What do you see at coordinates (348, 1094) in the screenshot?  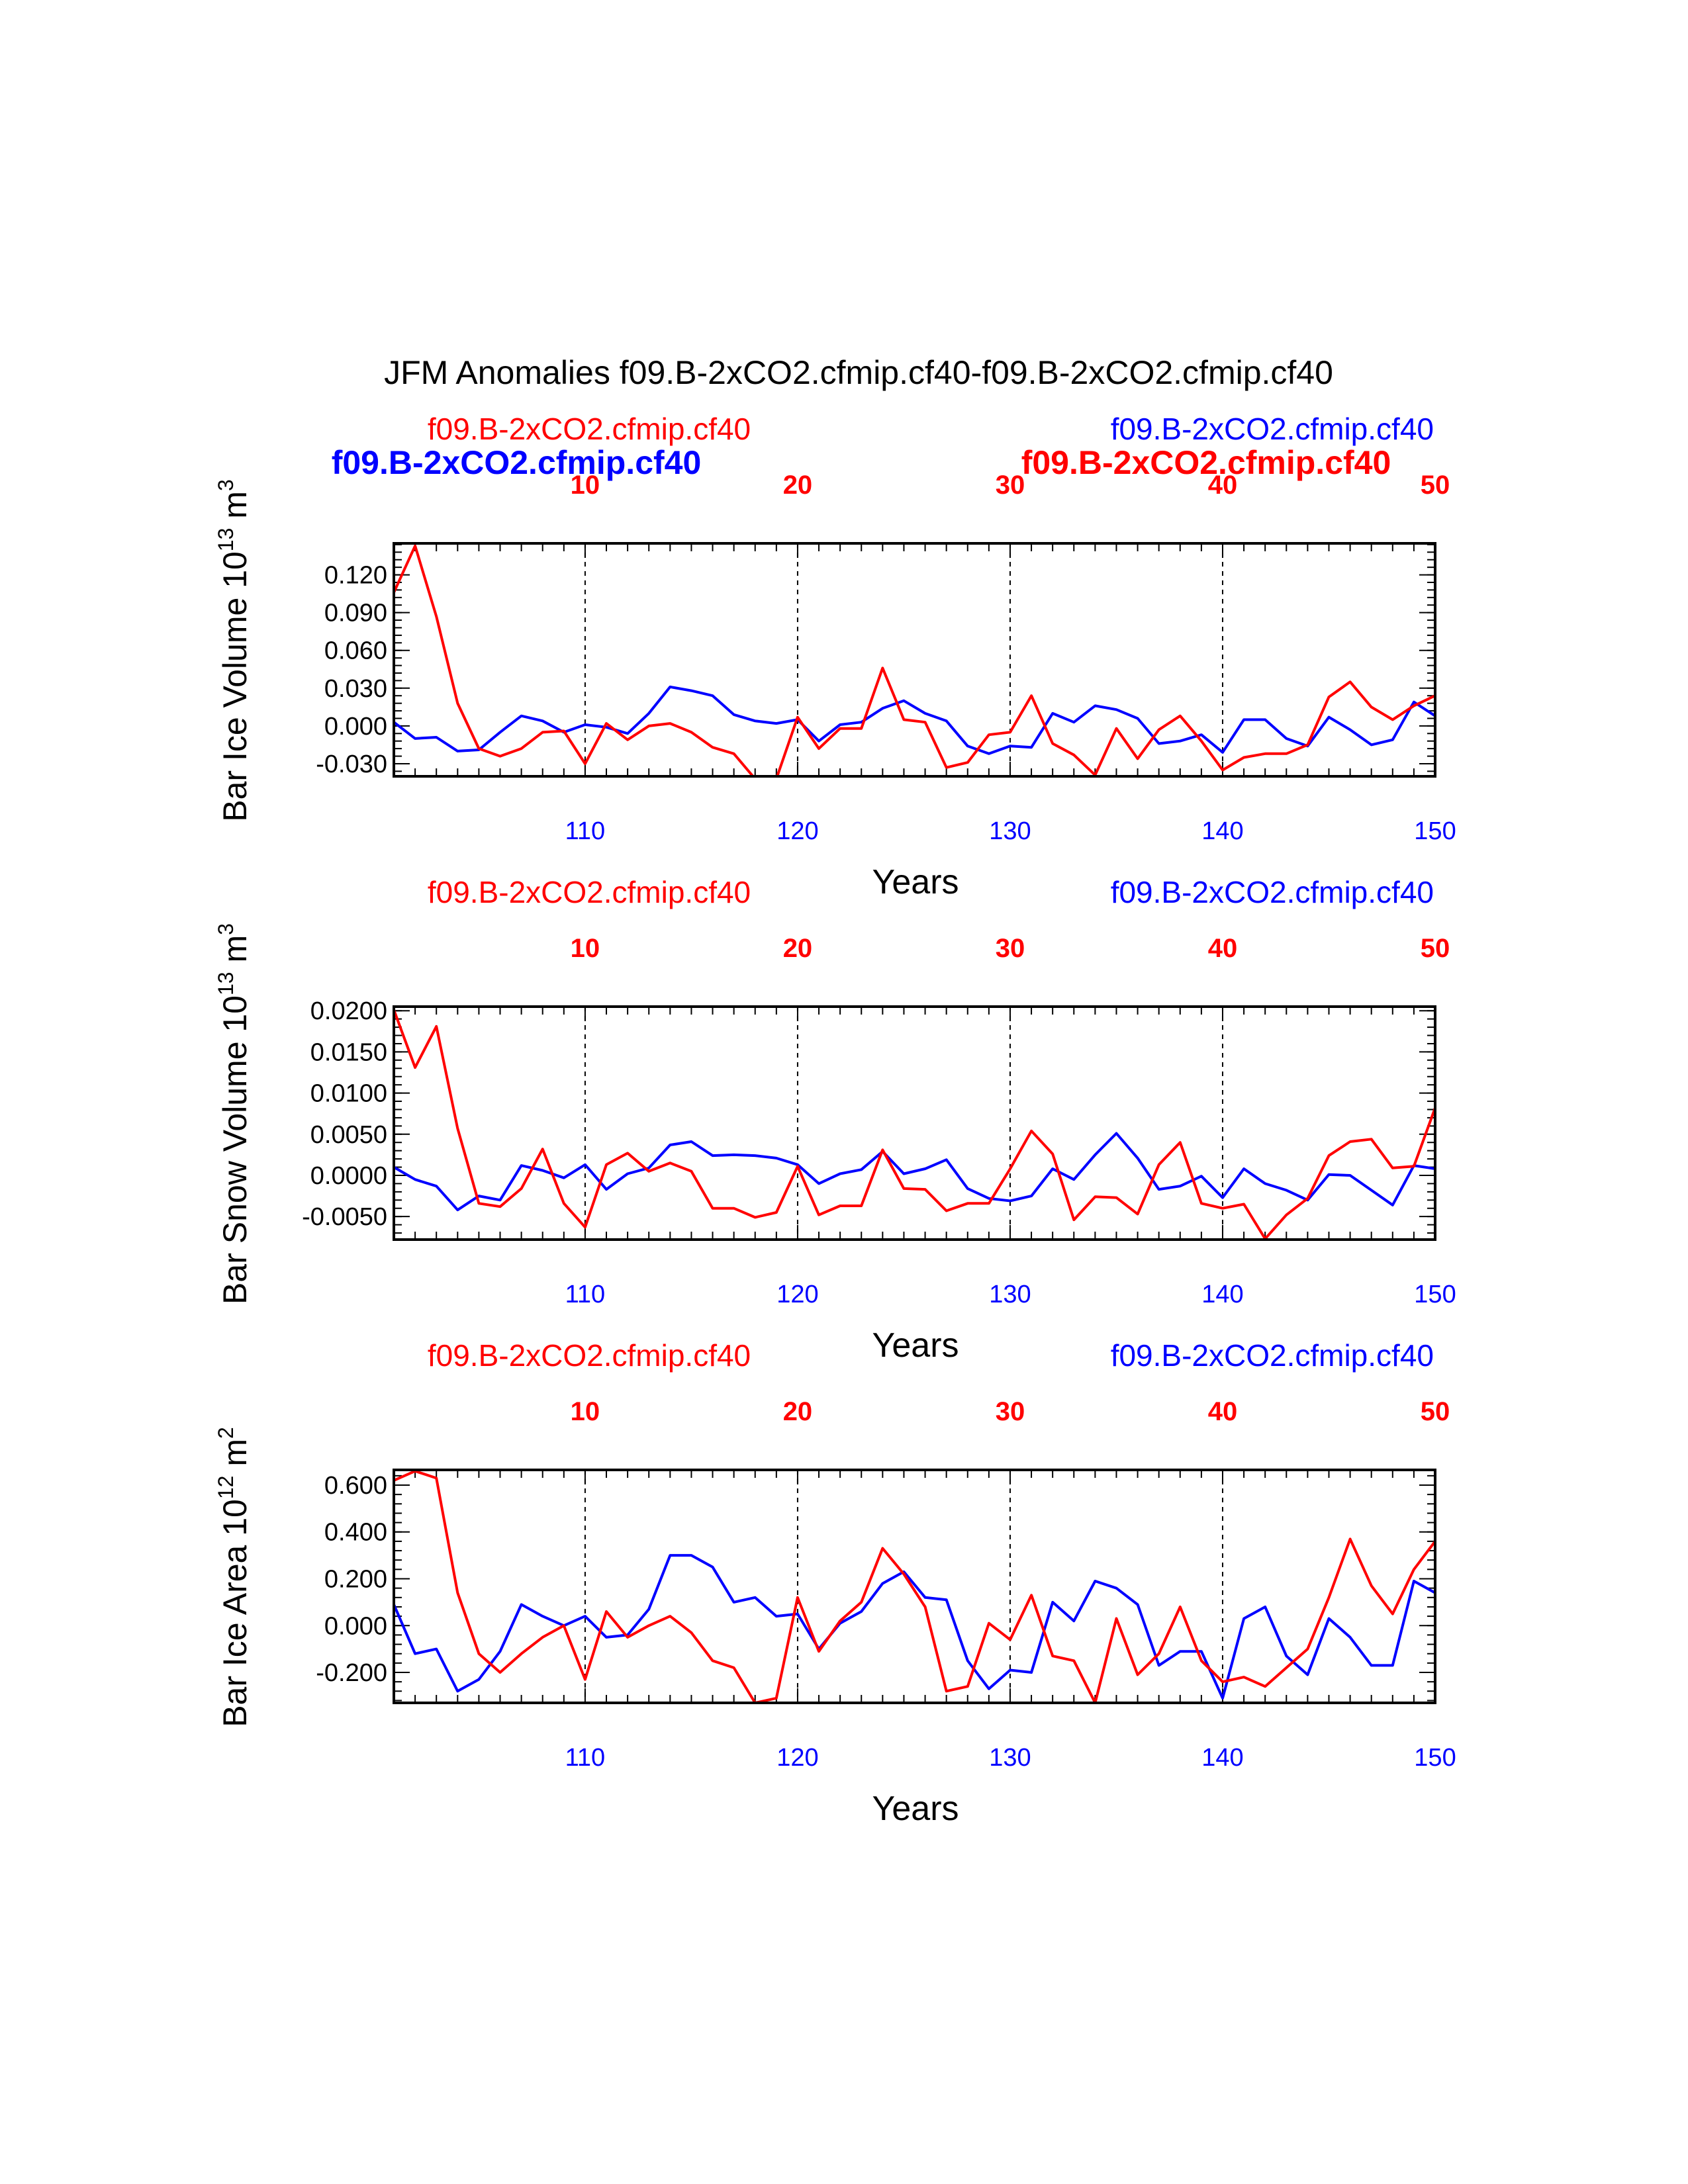 I see `y-tick-label: 0.0100` at bounding box center [348, 1094].